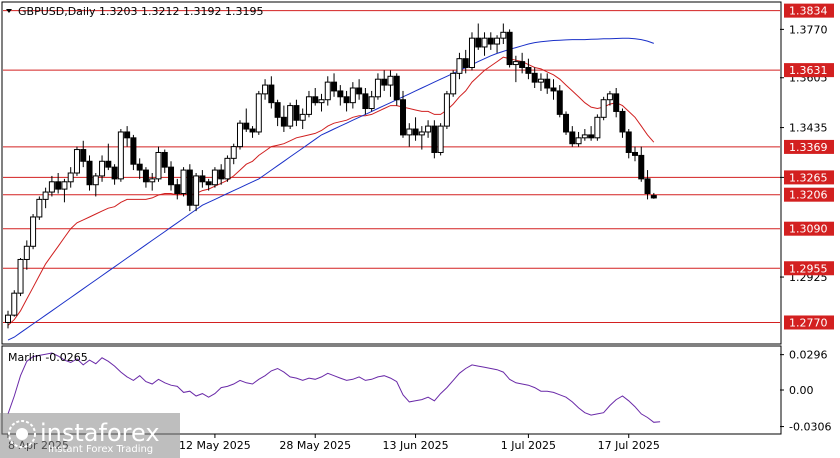 Image resolution: width=840 pixels, height=458 pixels. What do you see at coordinates (9, 11) in the screenshot?
I see `collapse-triangle-icon` at bounding box center [9, 11].